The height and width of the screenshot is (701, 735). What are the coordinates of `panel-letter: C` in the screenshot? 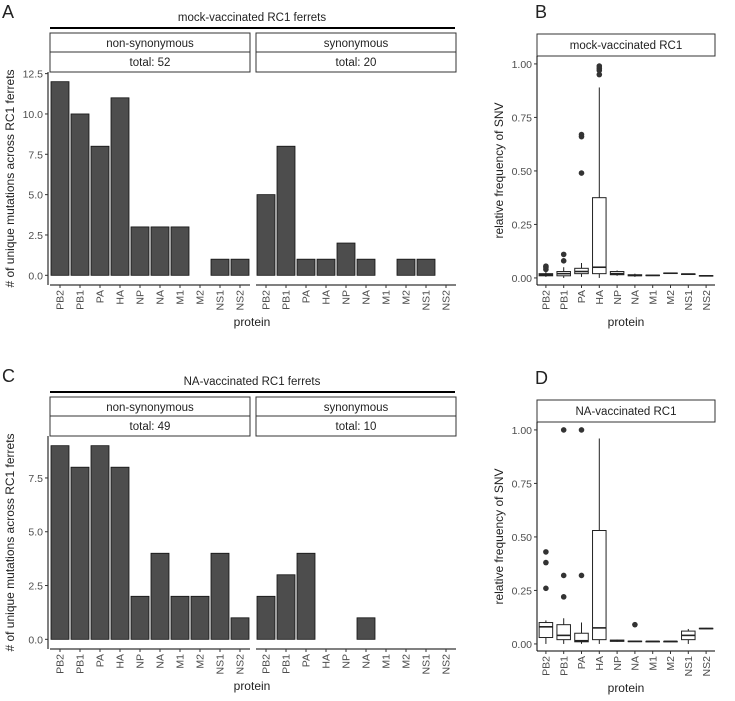 It's located at (8, 376).